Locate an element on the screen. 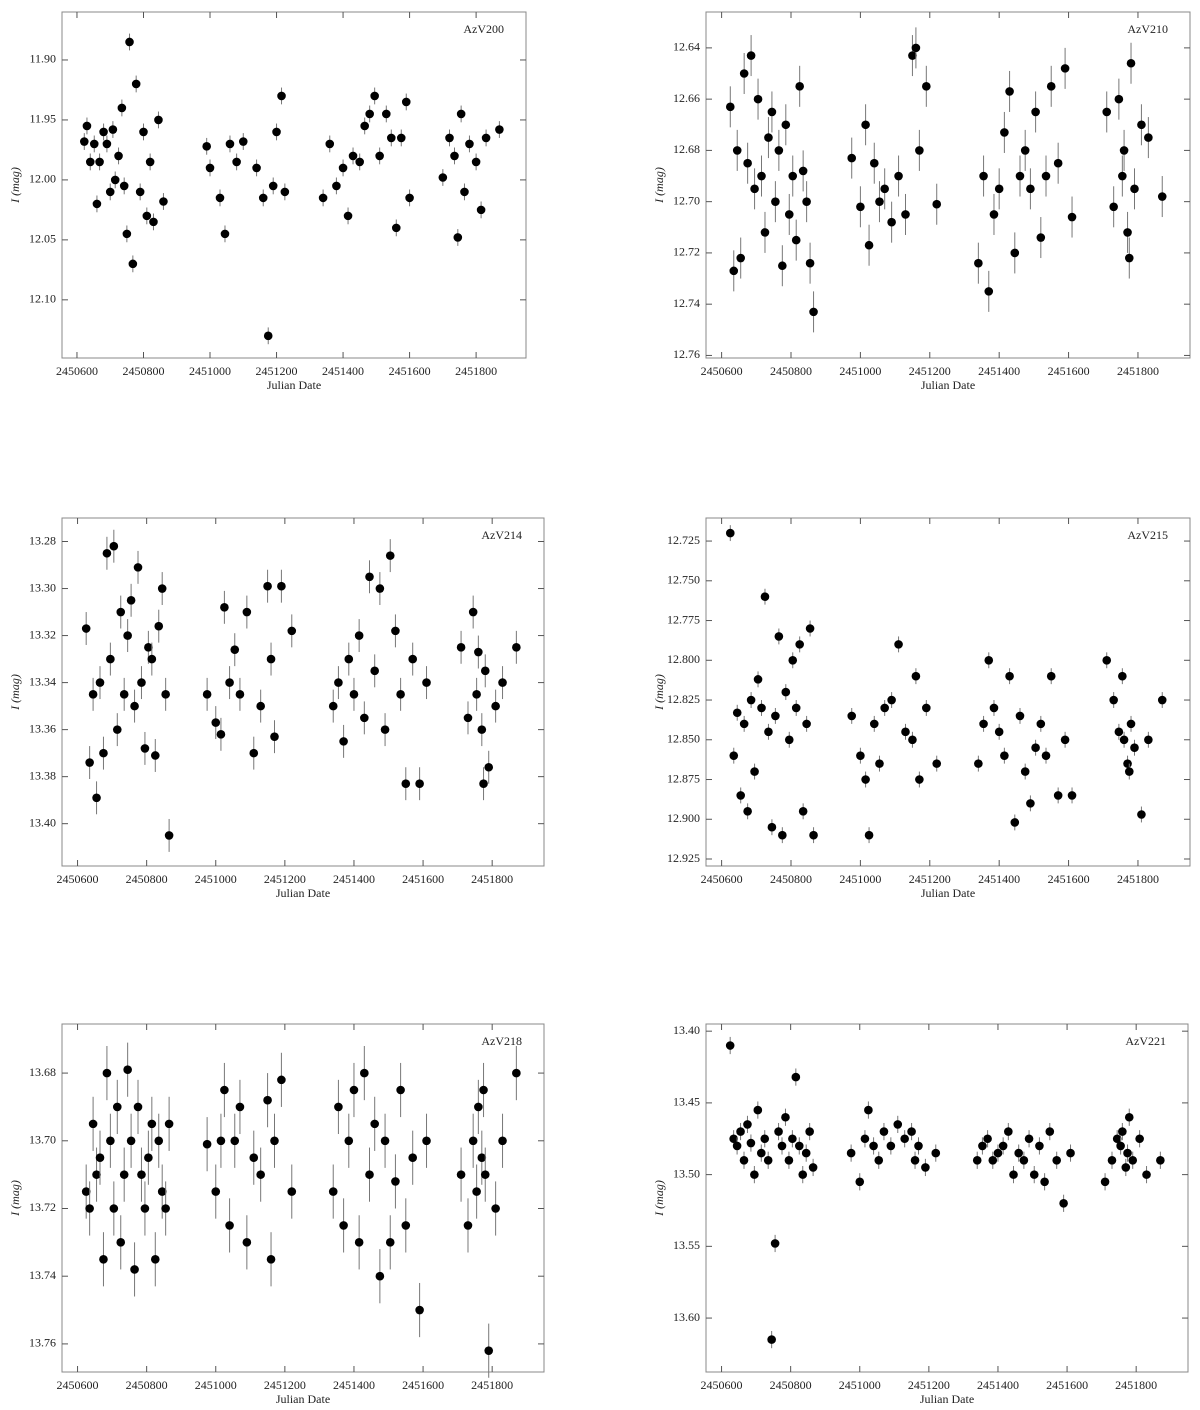 This screenshot has height=1410, width=1200. x-tick-label: 2451000 is located at coordinates (860, 879).